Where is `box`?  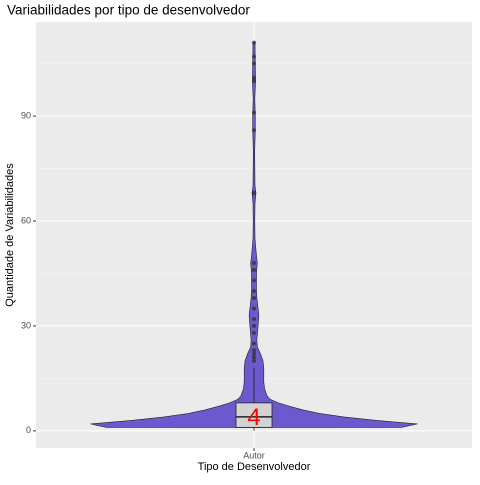 box is located at coordinates (254, 415).